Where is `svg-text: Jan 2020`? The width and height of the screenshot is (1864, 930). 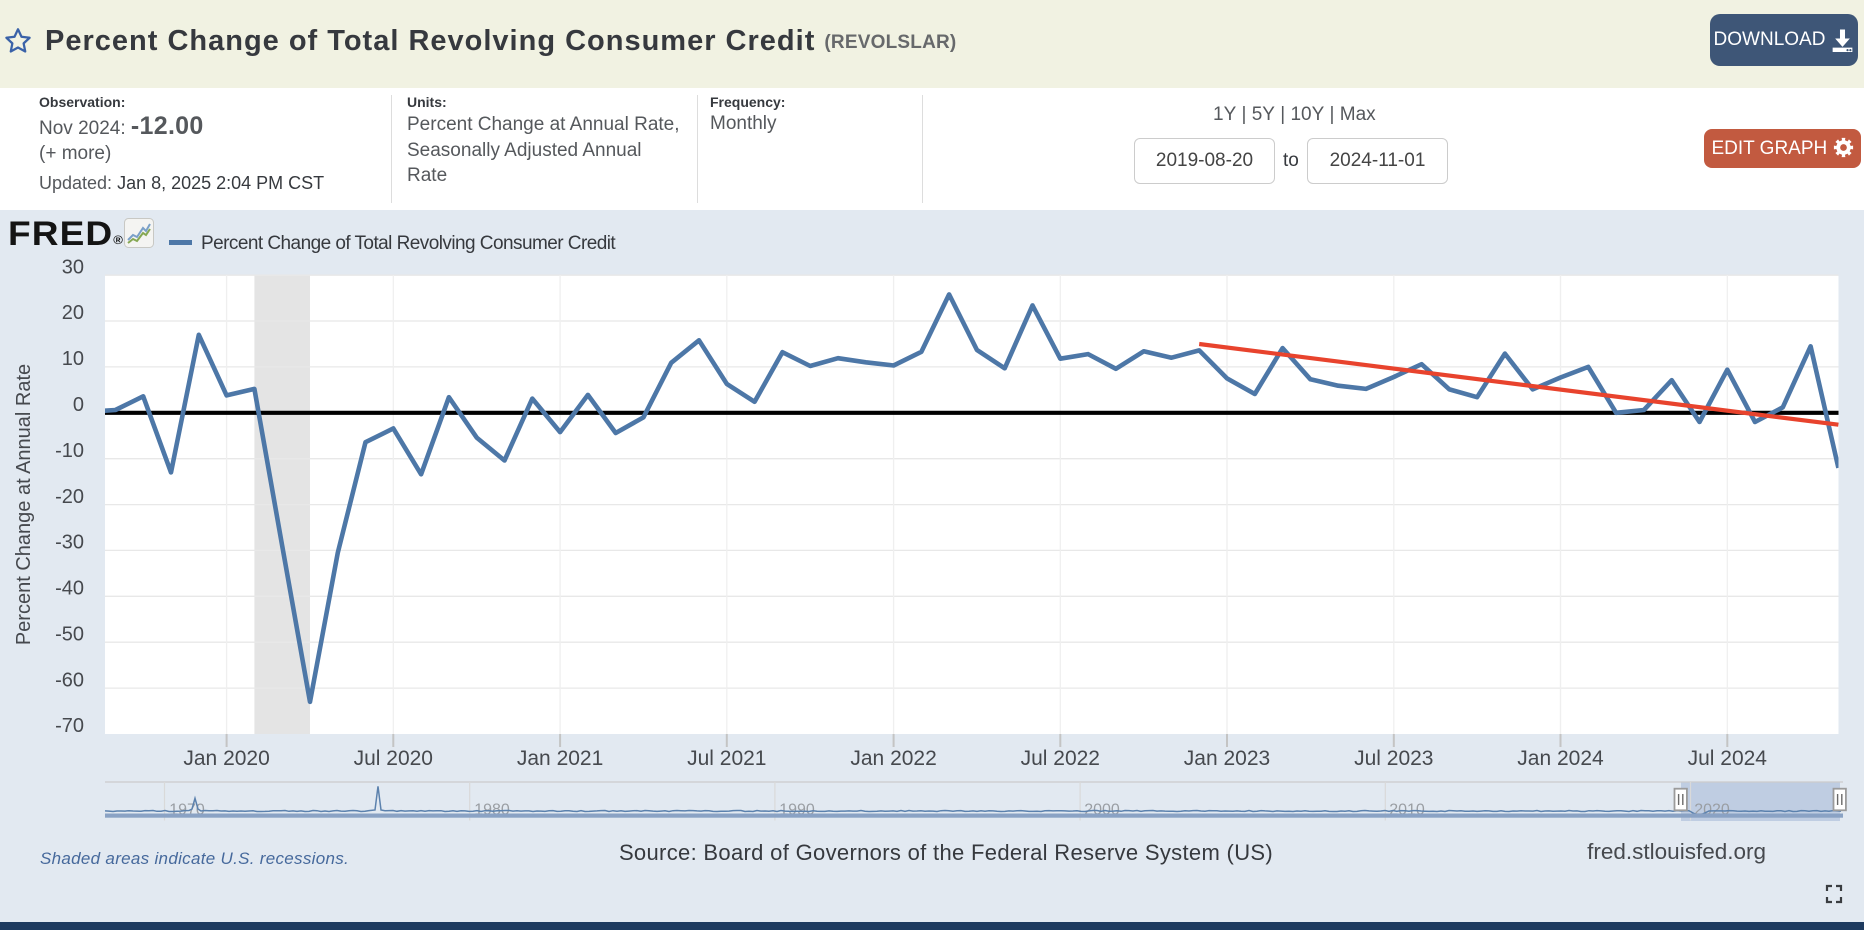
svg-text: Jan 2020 is located at coordinates (226, 758).